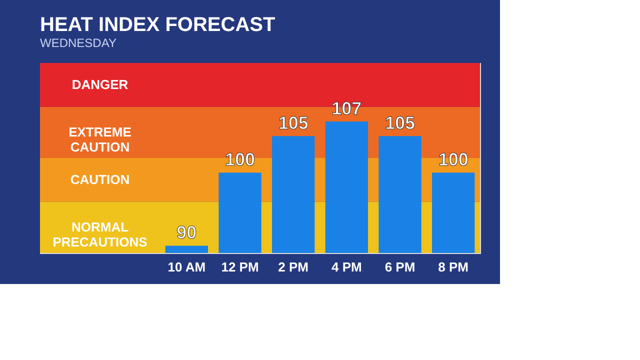 The height and width of the screenshot is (360, 640). What do you see at coordinates (240, 267) in the screenshot?
I see `x-tick-label: 12 PM` at bounding box center [240, 267].